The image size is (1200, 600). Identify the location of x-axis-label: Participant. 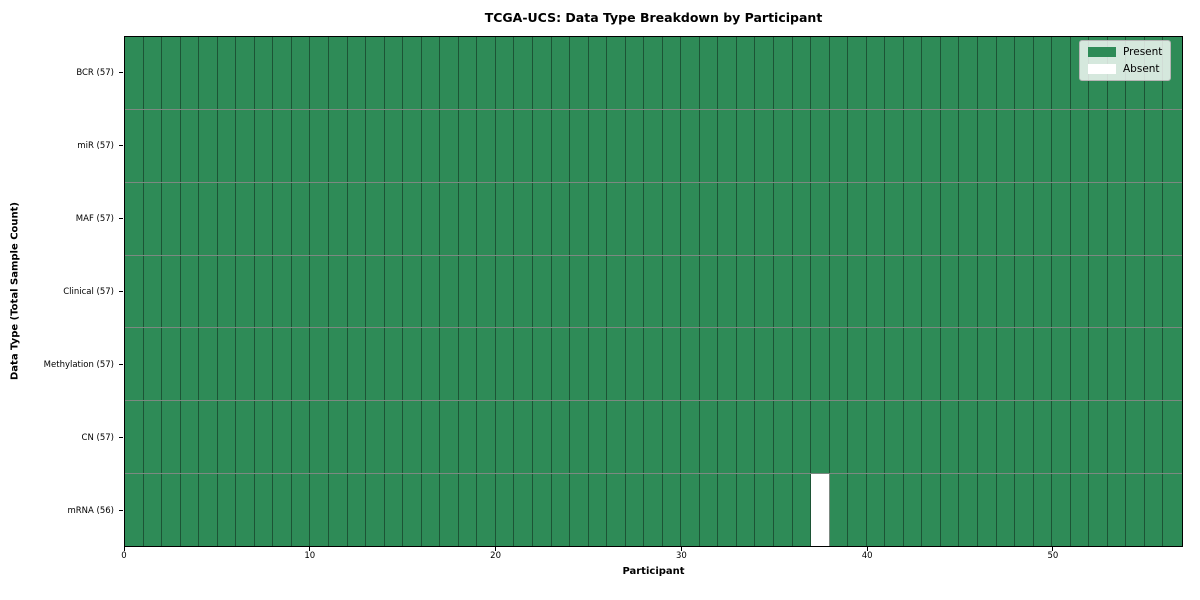
(653, 571).